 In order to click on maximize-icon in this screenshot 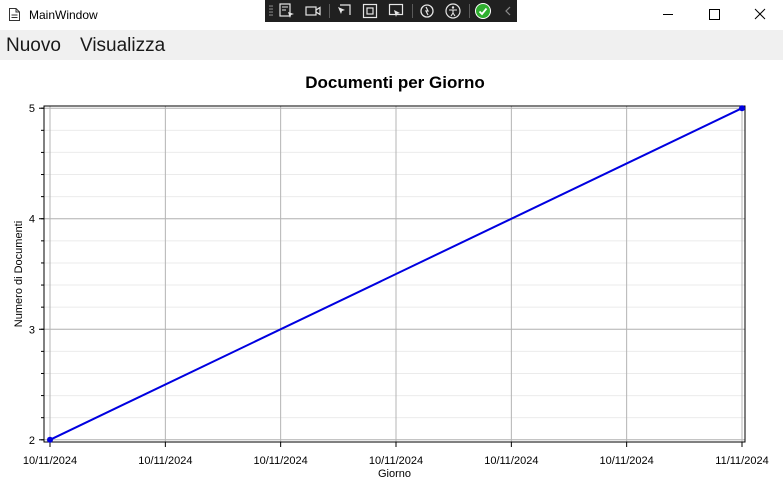, I will do `click(714, 15)`.